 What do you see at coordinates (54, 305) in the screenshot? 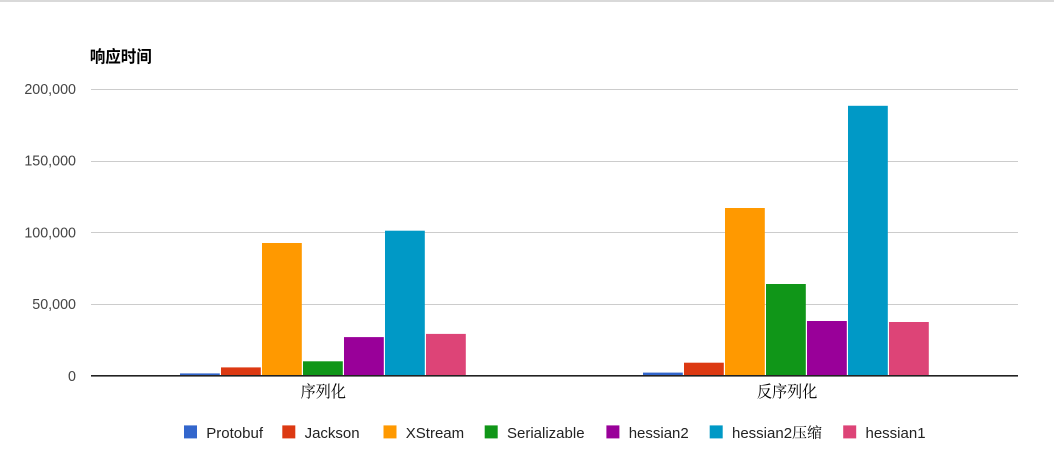
I see `svg-text: 50,000` at bounding box center [54, 305].